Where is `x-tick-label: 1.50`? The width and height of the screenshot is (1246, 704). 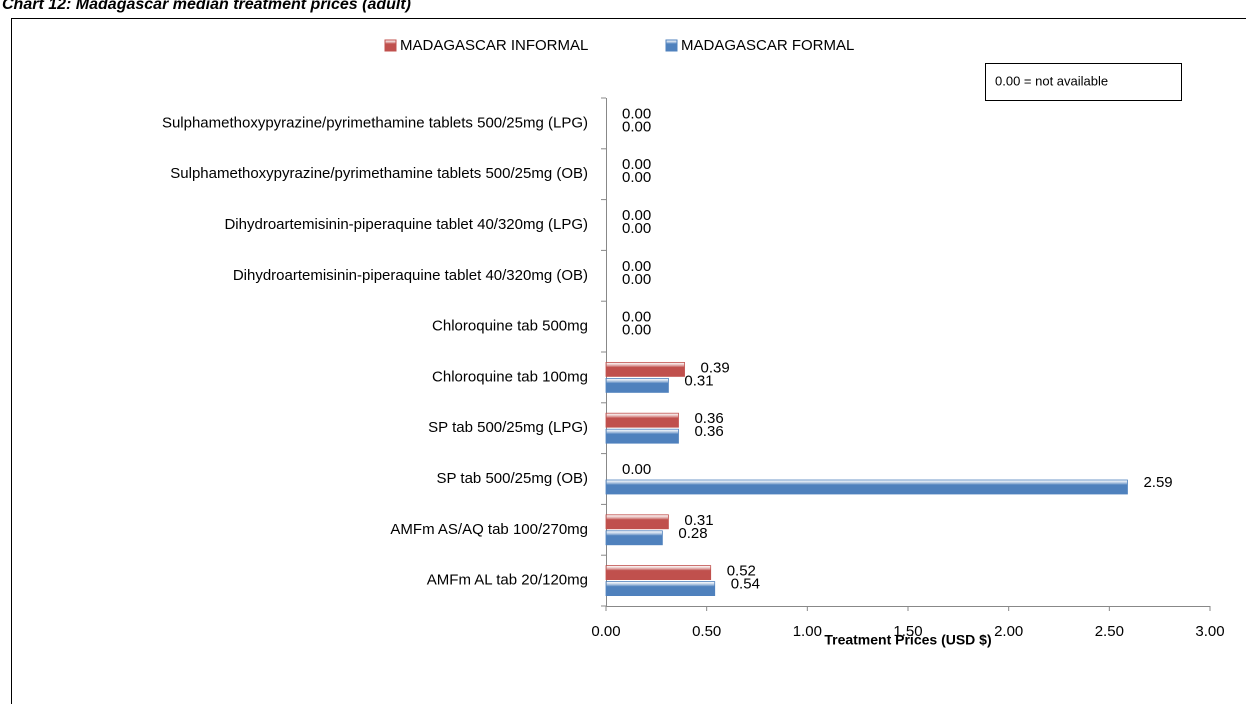 x-tick-label: 1.50 is located at coordinates (907, 631).